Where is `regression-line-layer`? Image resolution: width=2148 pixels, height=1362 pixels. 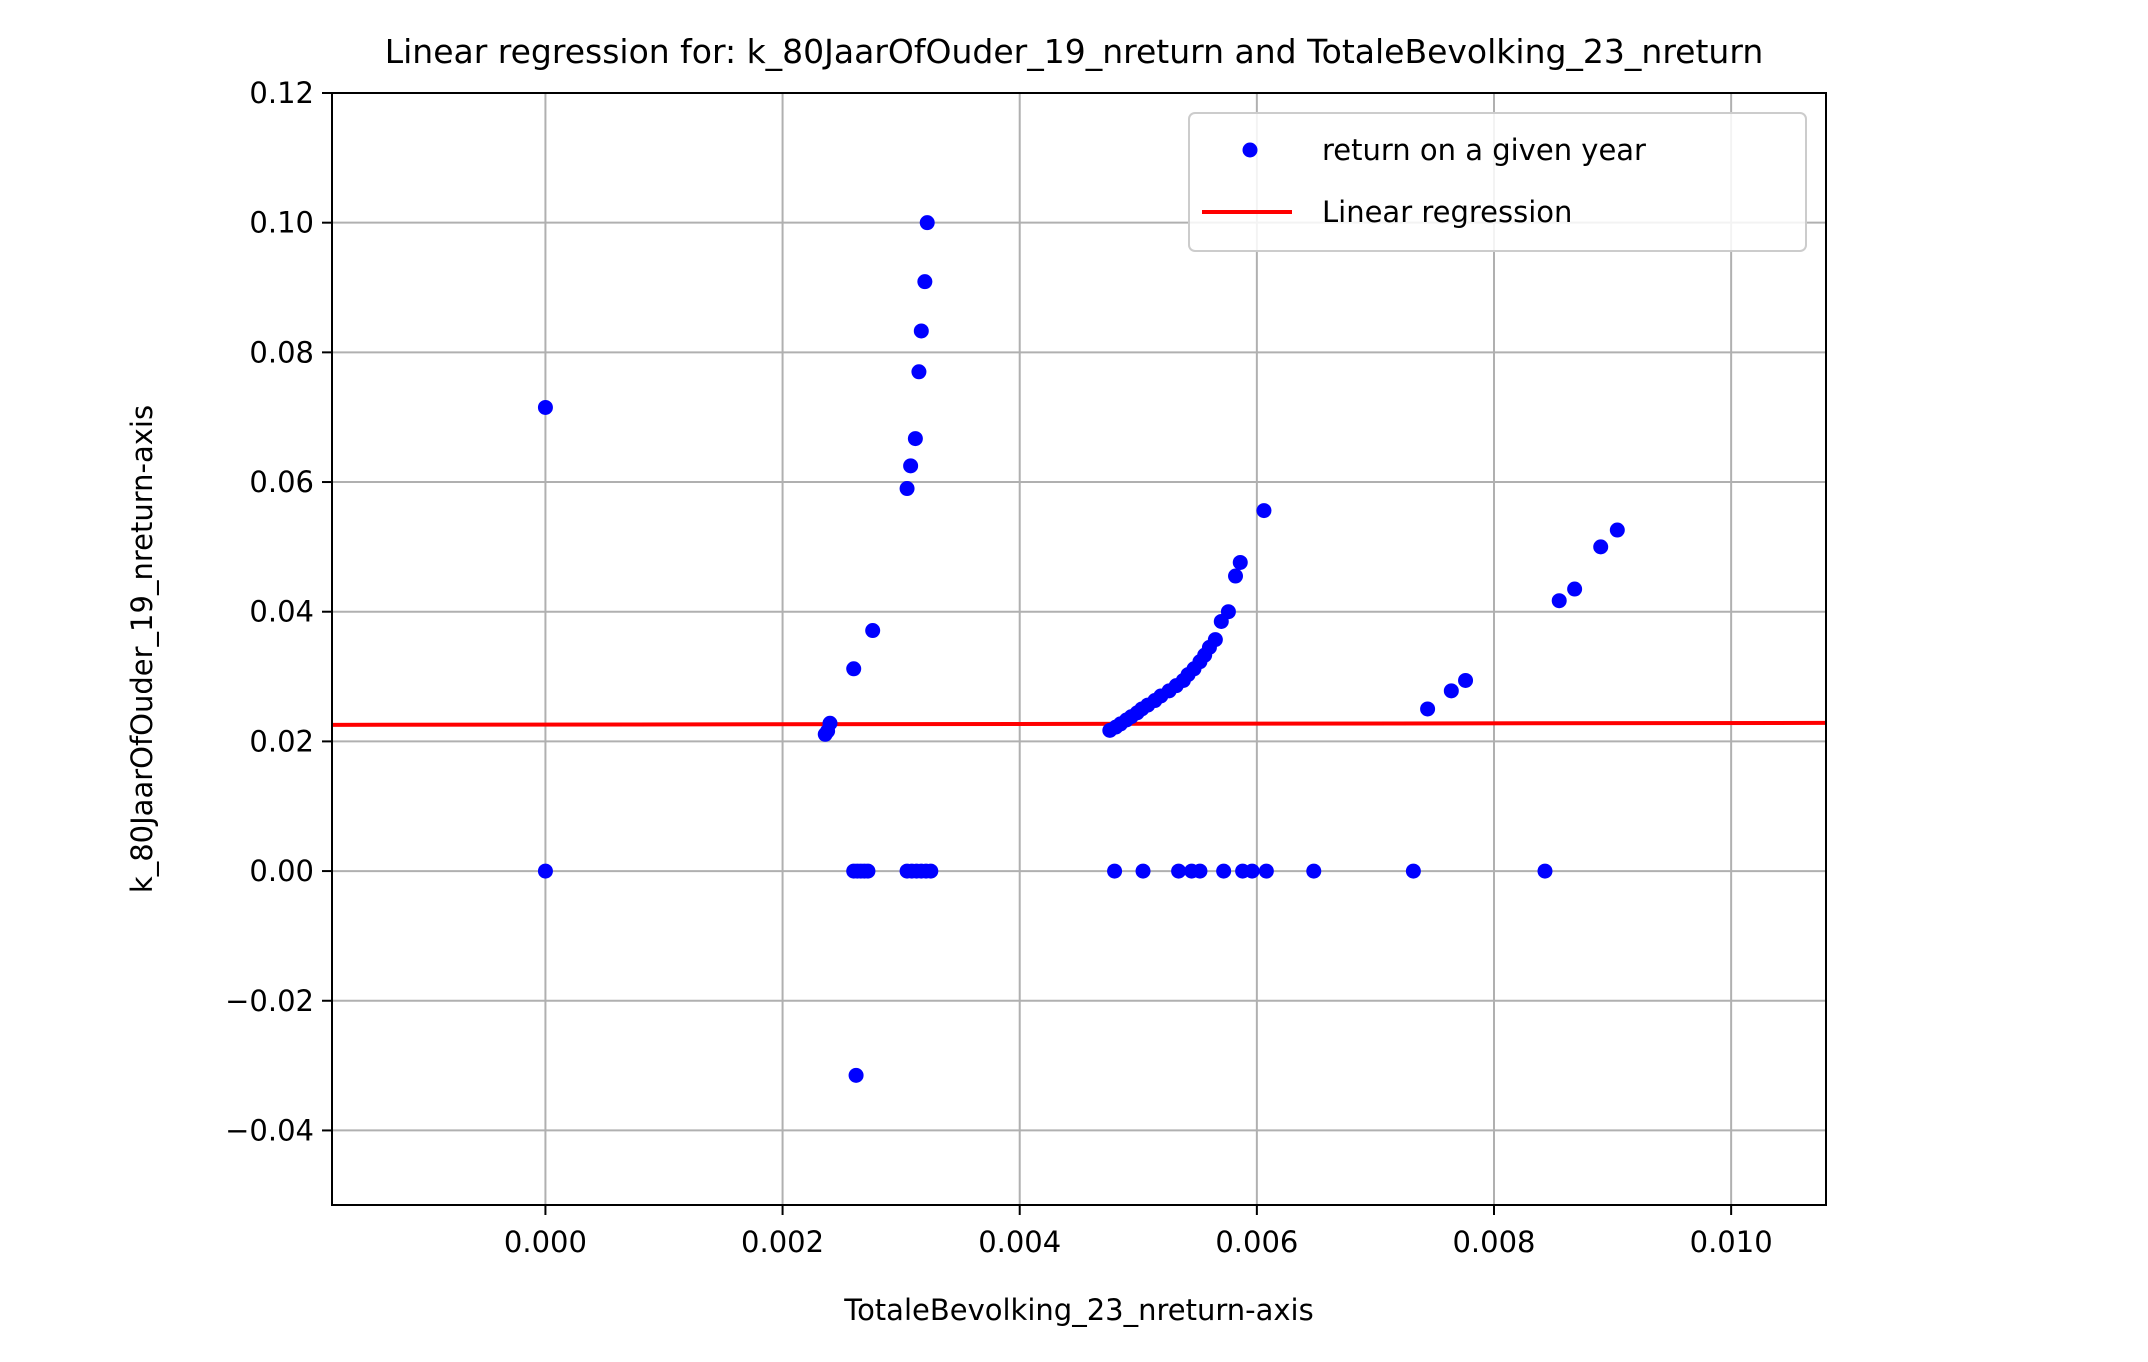 regression-line-layer is located at coordinates (1079, 723).